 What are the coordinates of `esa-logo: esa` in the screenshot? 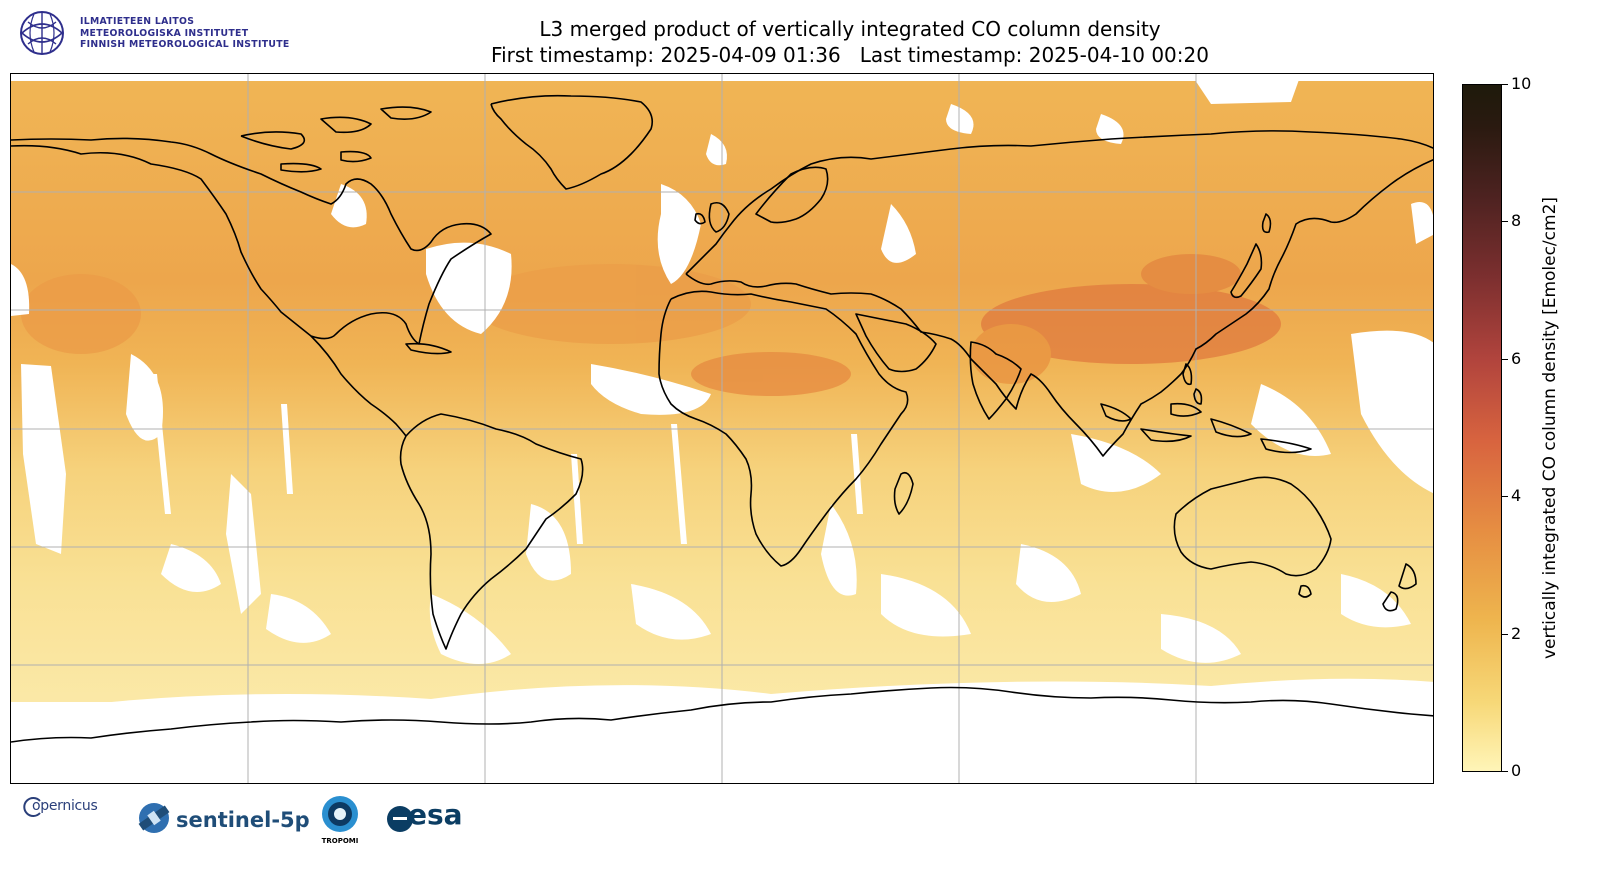 It's located at (436, 819).